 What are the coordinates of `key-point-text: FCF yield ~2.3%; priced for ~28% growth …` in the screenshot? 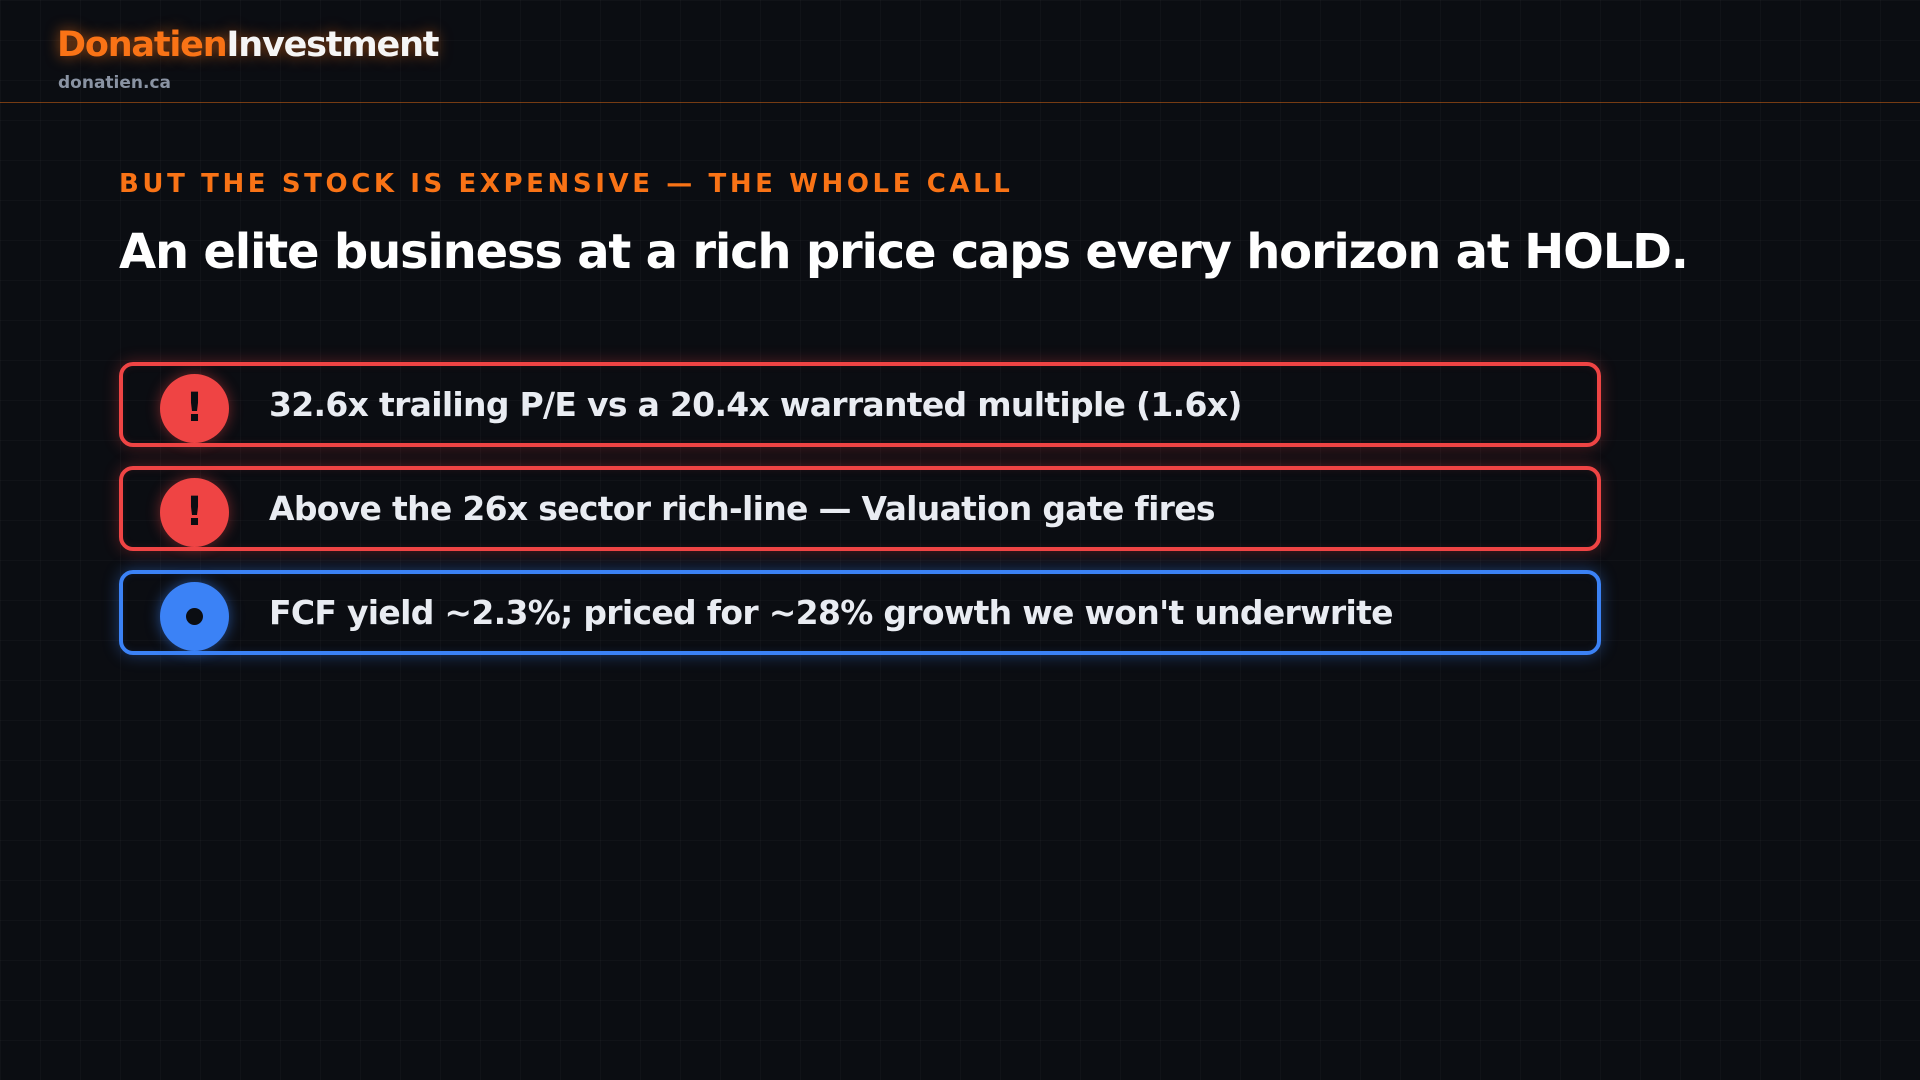 It's located at (831, 612).